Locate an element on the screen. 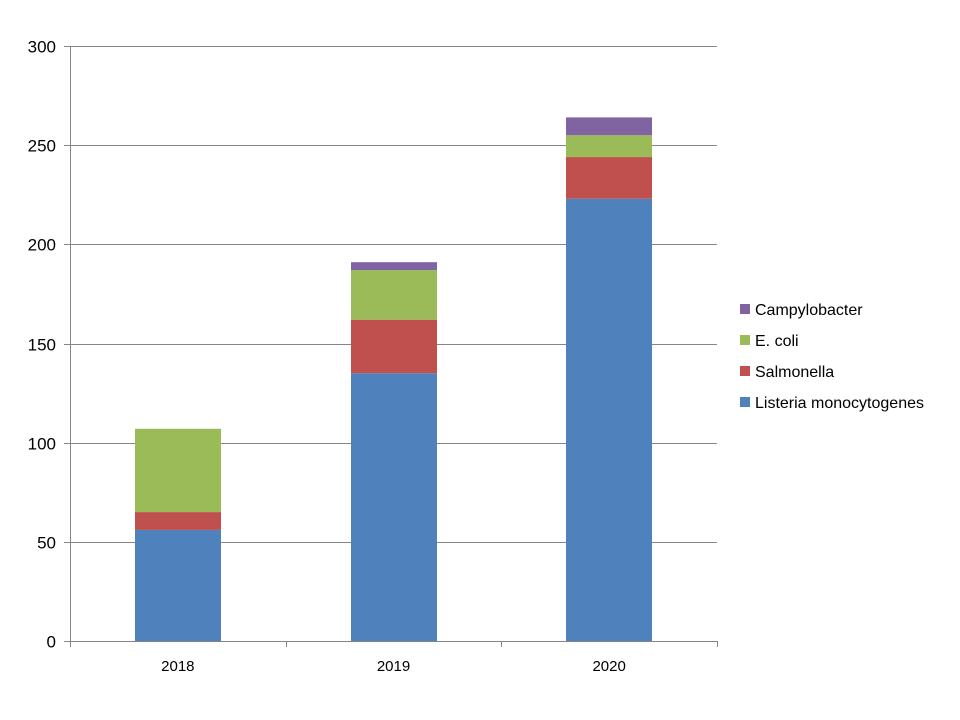 Image resolution: width=960 pixels, height=720 pixels. bar-segment-2019-listeria-monocytogenes is located at coordinates (394, 507).